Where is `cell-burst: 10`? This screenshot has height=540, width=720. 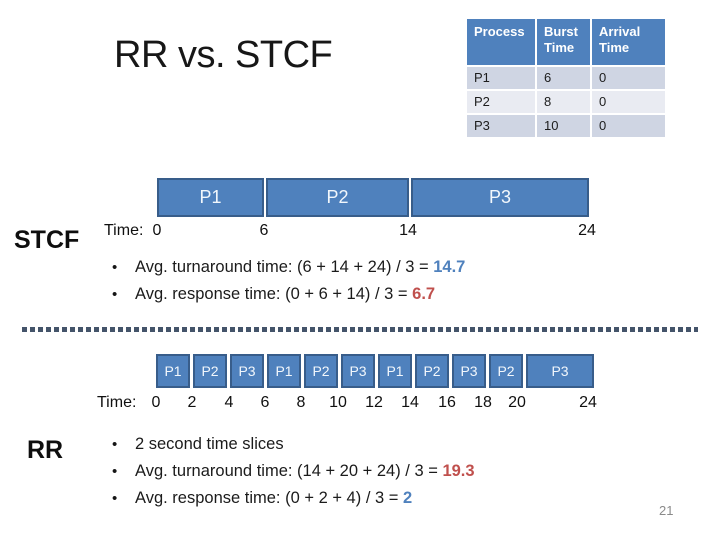 cell-burst: 10 is located at coordinates (563, 126).